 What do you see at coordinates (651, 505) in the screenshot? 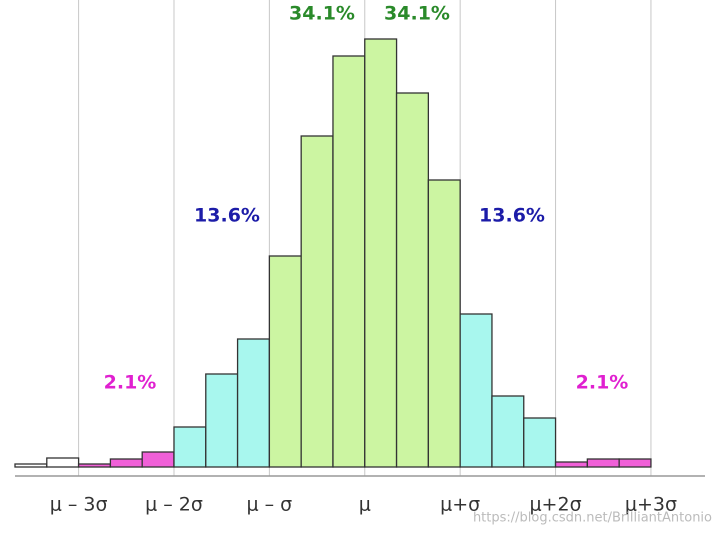
I see `x-tick-label: μ+3σ` at bounding box center [651, 505].